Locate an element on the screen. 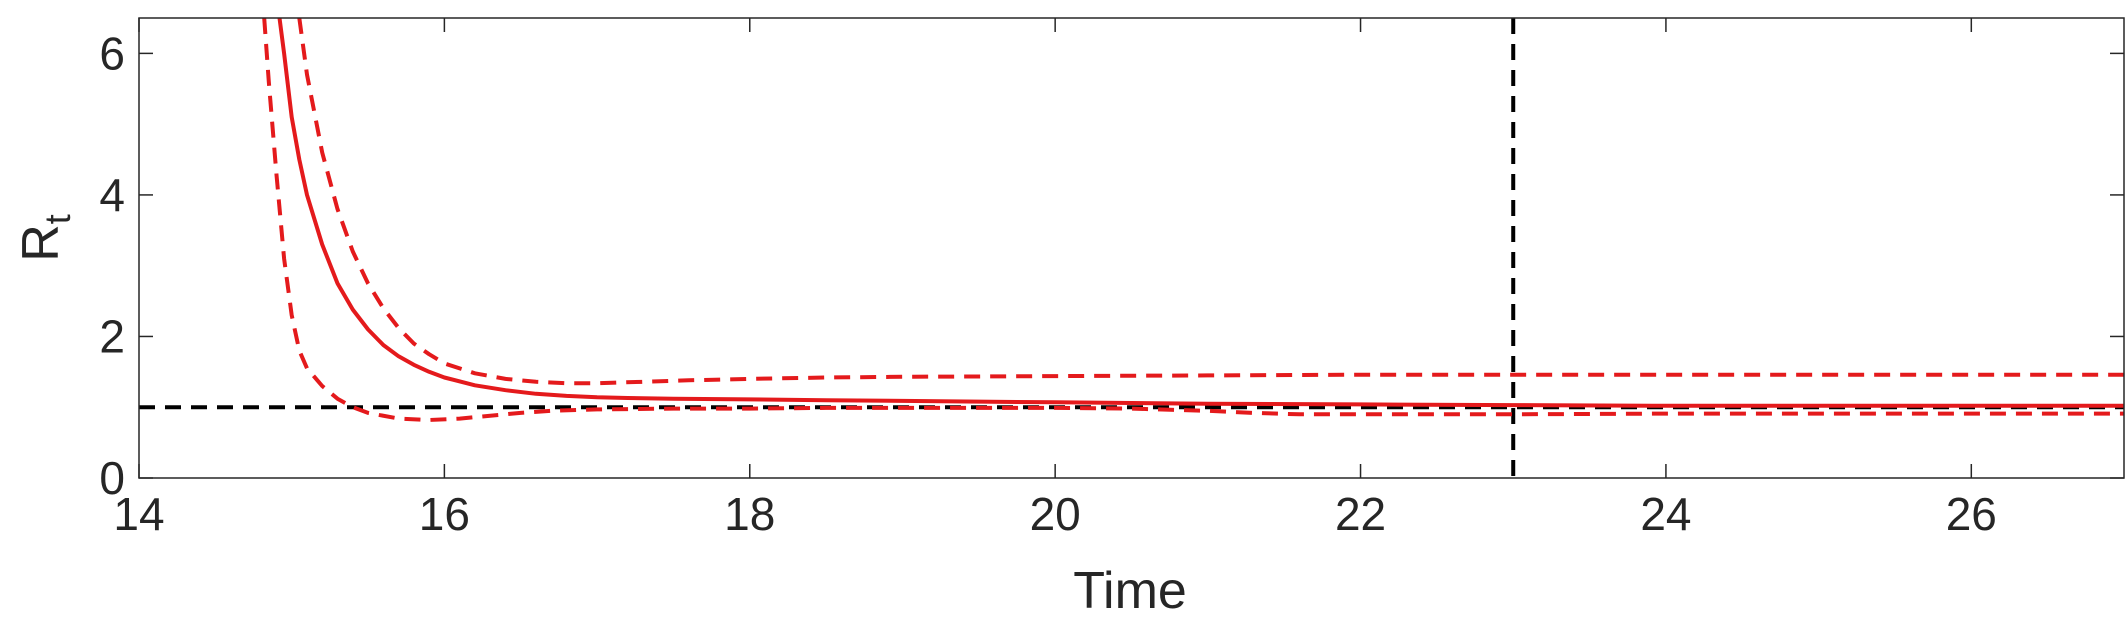  y-axis-title: Rt is located at coordinates (45, 238).